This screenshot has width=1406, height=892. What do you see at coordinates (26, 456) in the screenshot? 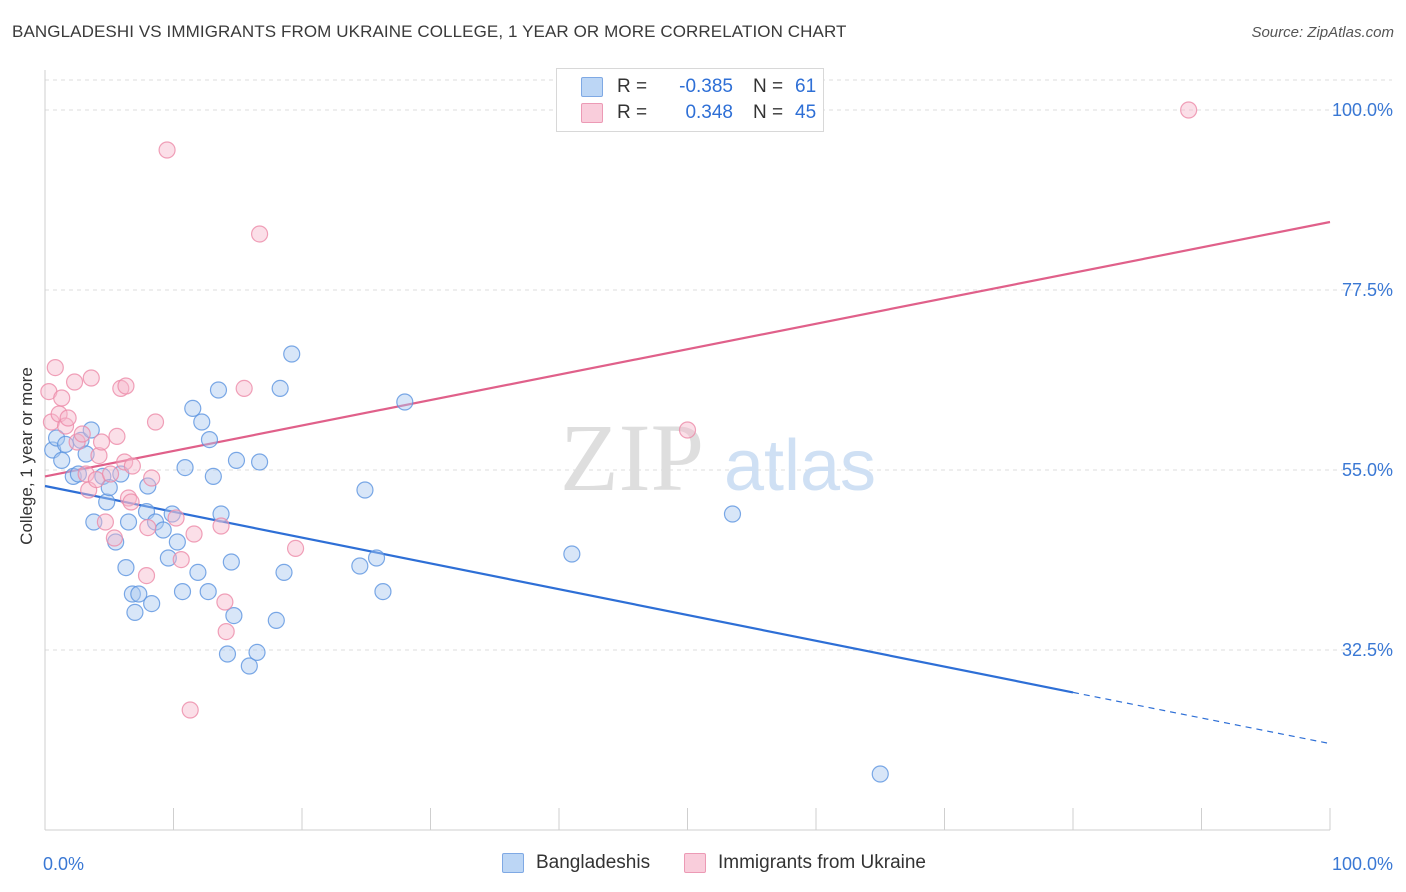
I see `y-axis-label: College, 1 year or more` at bounding box center [26, 456].